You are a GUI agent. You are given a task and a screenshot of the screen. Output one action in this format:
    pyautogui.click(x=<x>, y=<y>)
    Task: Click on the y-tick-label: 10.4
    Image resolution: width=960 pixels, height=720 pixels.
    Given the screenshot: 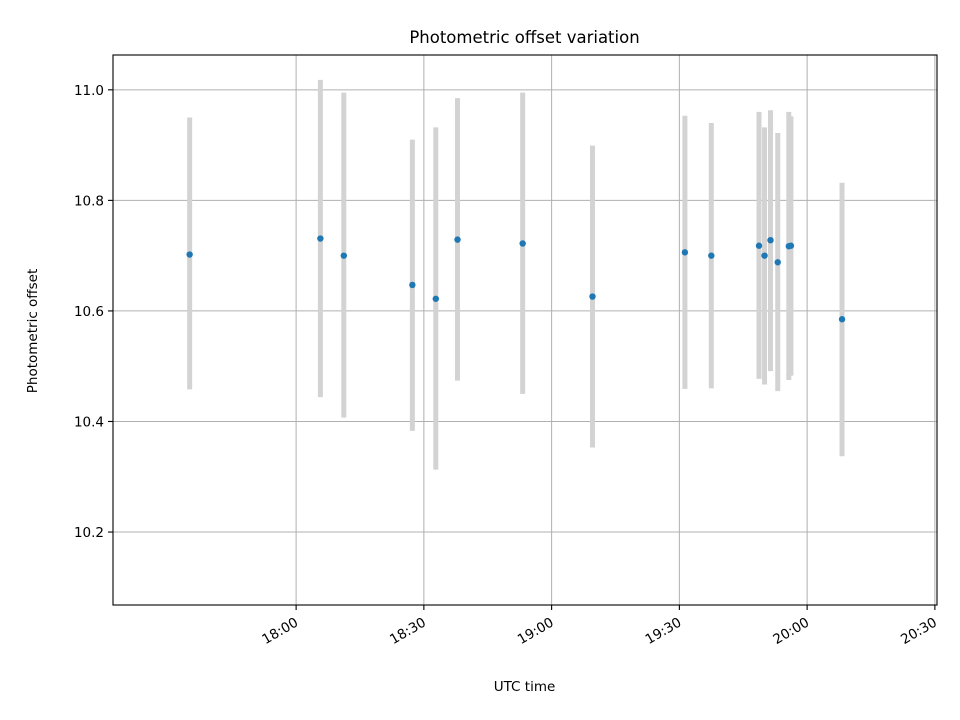 What is the action you would take?
    pyautogui.click(x=89, y=422)
    